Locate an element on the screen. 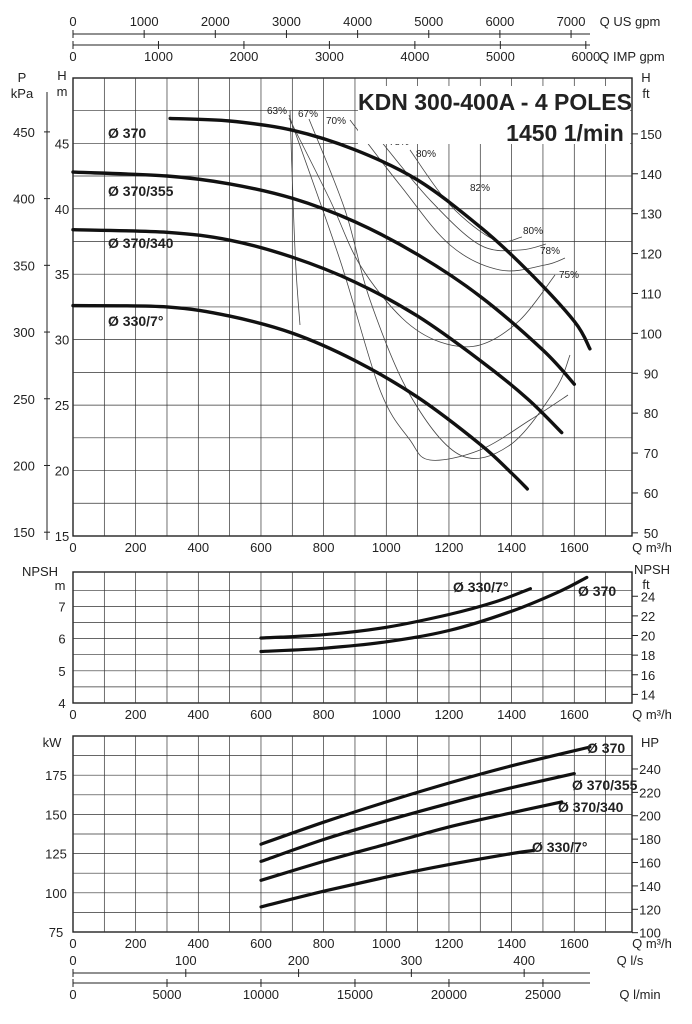  power-y-tick-label-hp: 160 is located at coordinates (650, 863).